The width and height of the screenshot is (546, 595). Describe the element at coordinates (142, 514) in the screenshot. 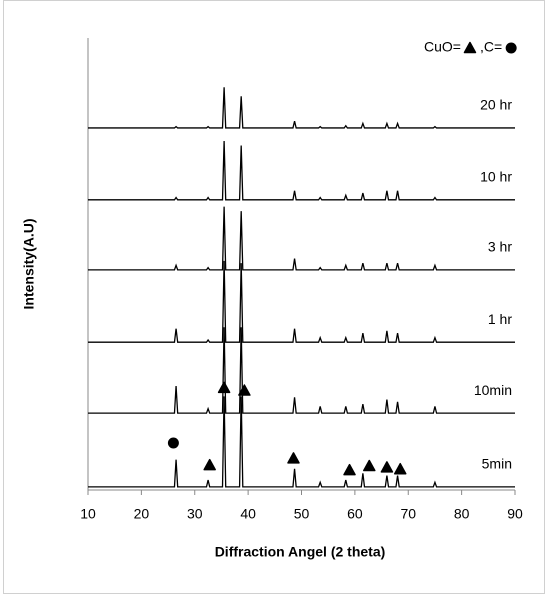

I see `x-tick-label: 20` at that location.